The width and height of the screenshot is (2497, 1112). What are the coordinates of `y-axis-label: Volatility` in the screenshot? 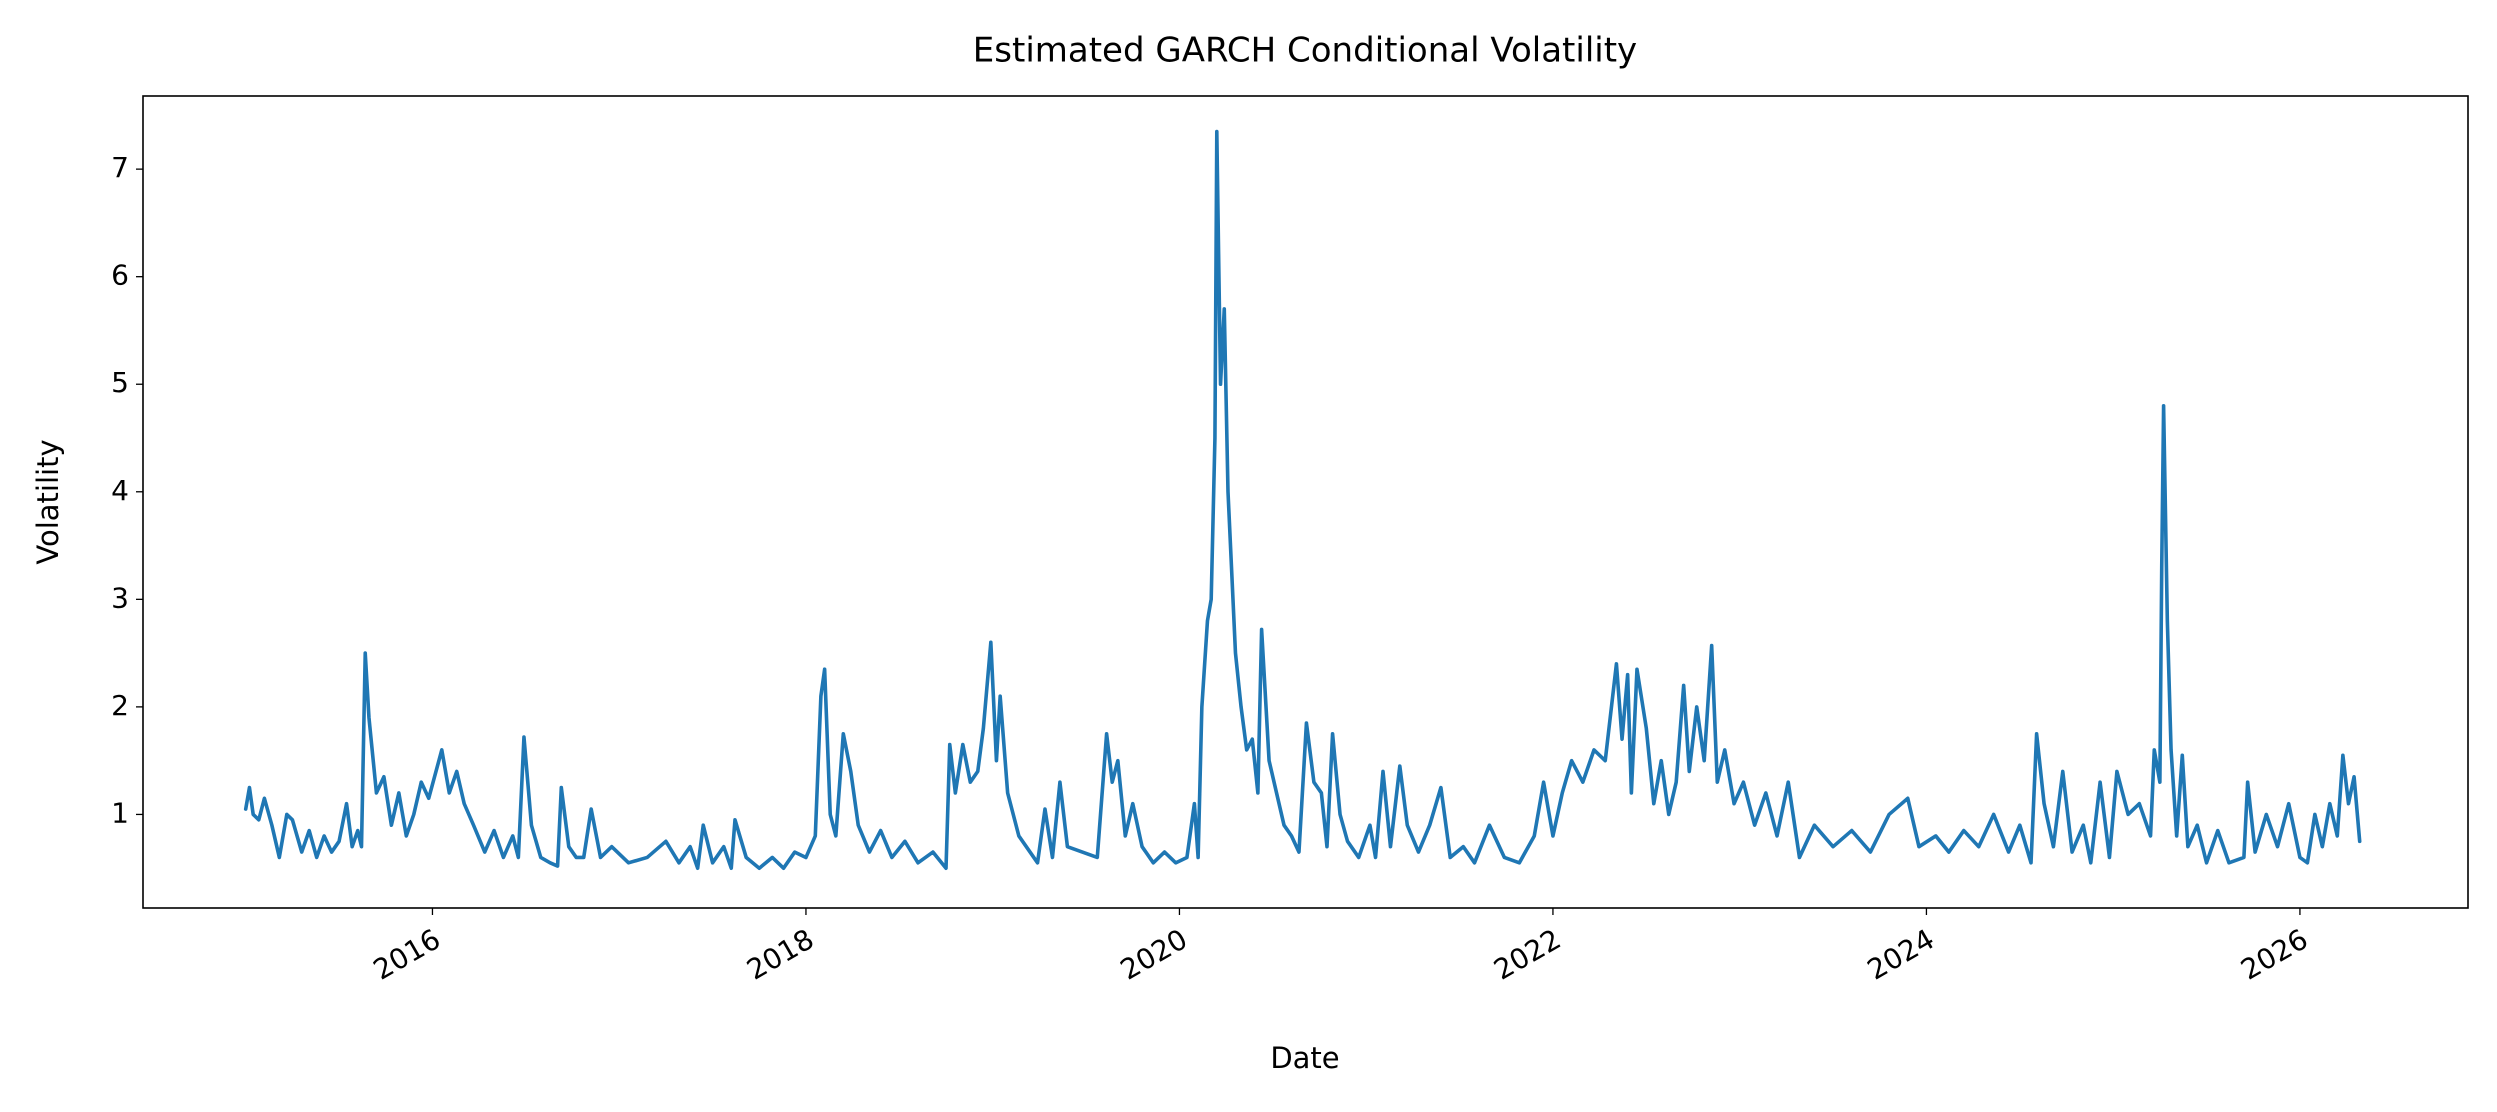 It's located at (48, 501).